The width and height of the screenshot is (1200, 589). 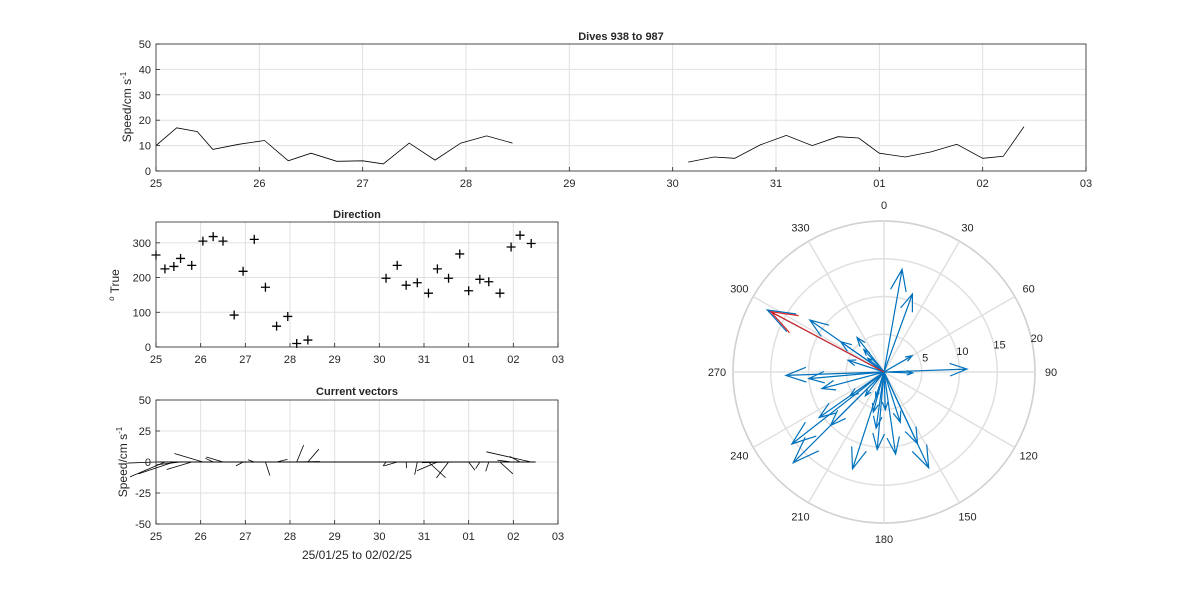 I want to click on compass-angle-label: 240, so click(x=739, y=457).